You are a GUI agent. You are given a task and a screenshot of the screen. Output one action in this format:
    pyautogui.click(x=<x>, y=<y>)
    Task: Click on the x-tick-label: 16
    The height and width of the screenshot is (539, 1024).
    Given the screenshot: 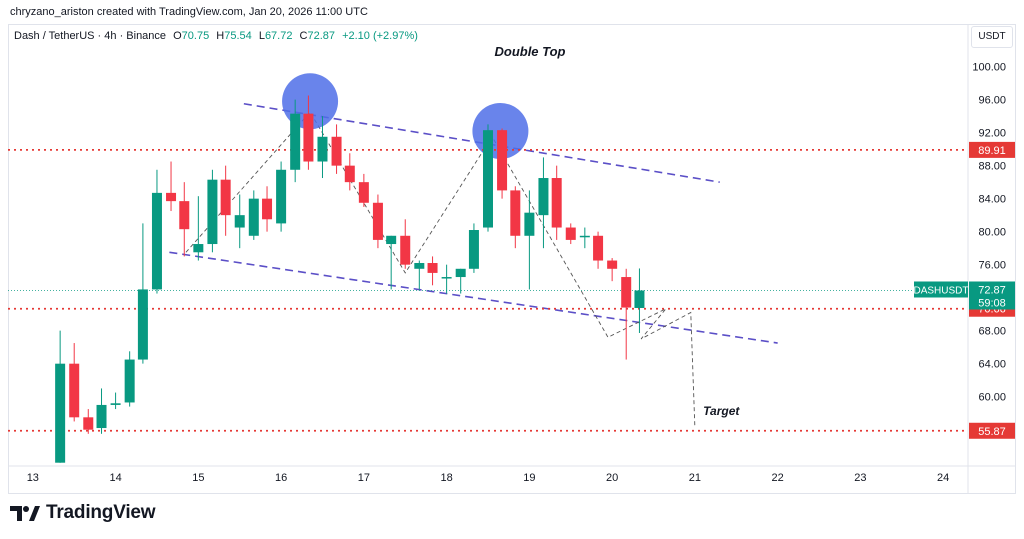 What is the action you would take?
    pyautogui.click(x=281, y=478)
    